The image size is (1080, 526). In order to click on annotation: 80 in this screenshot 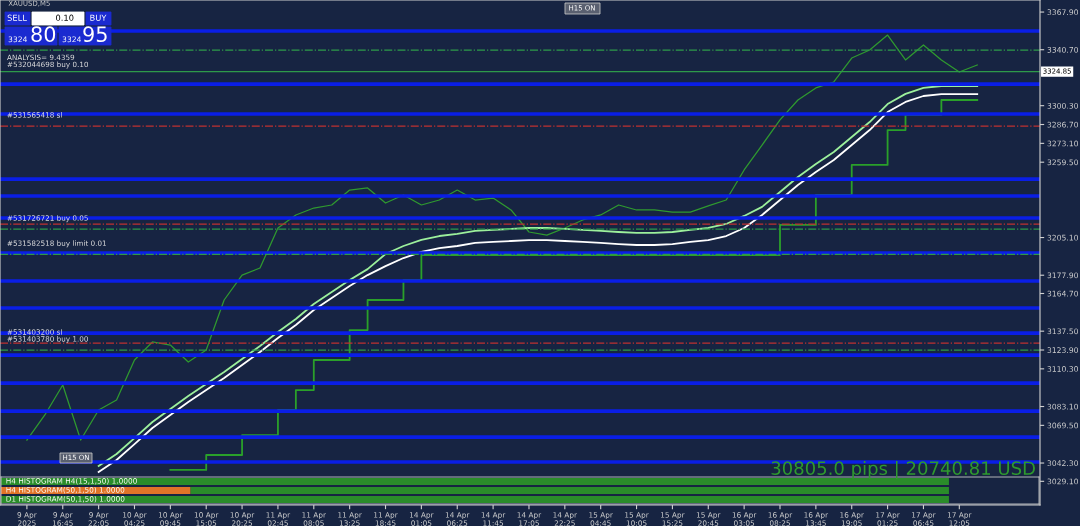, I will do `click(43, 34)`.